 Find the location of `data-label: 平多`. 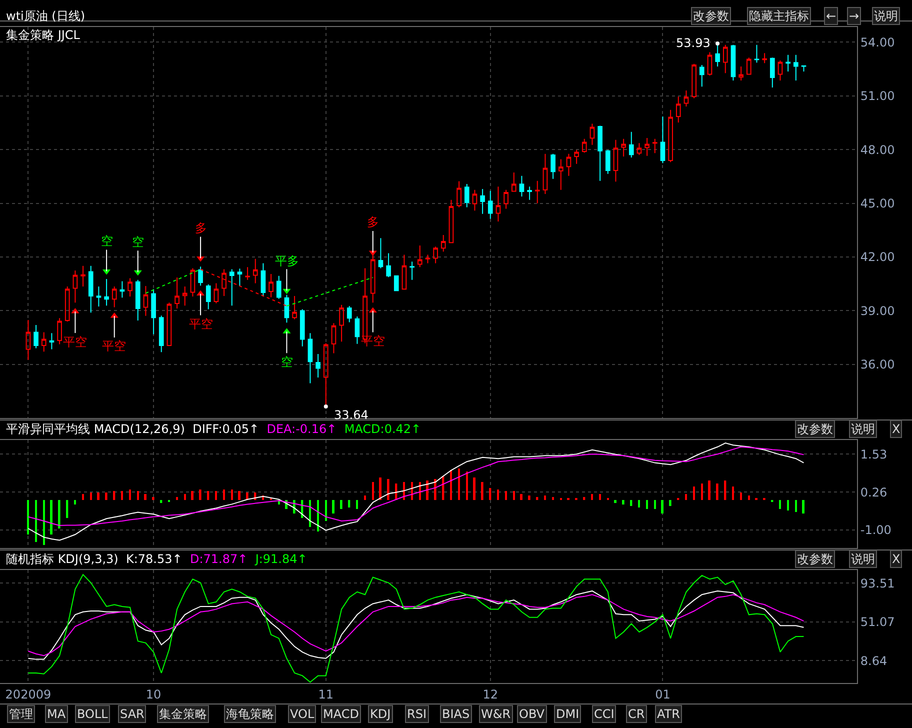

data-label: 平多 is located at coordinates (287, 261).